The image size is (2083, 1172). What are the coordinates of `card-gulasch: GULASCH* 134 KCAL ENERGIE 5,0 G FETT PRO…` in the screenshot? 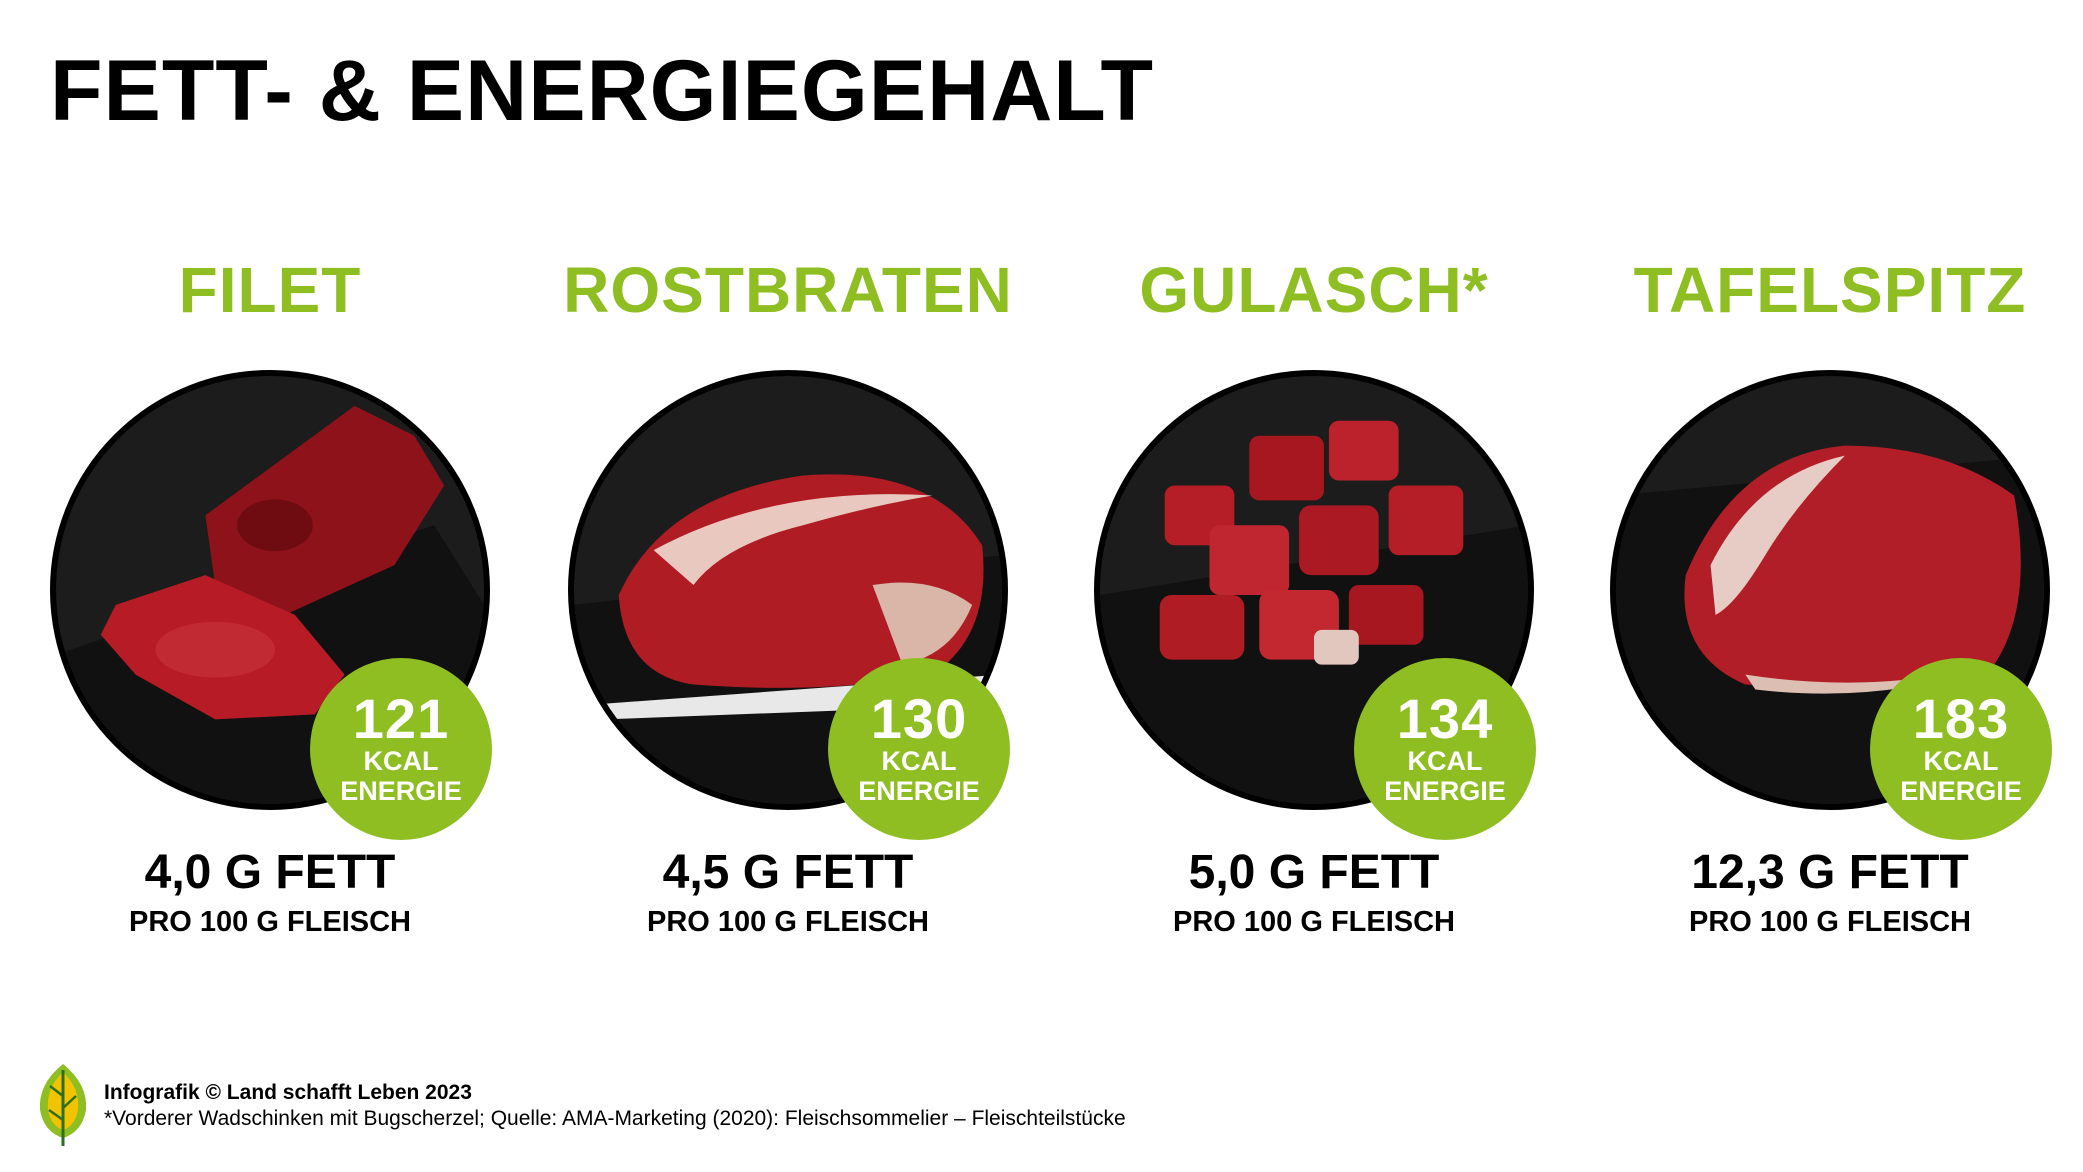 It's located at (1314, 600).